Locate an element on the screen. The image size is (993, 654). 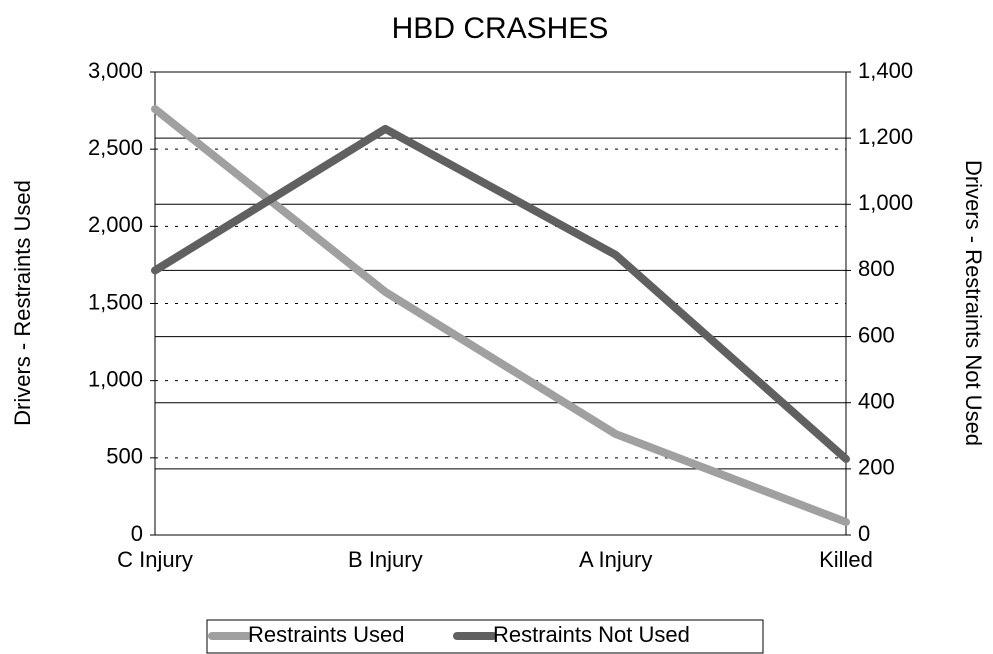
legend-label: Restraints Used is located at coordinates (326, 634).